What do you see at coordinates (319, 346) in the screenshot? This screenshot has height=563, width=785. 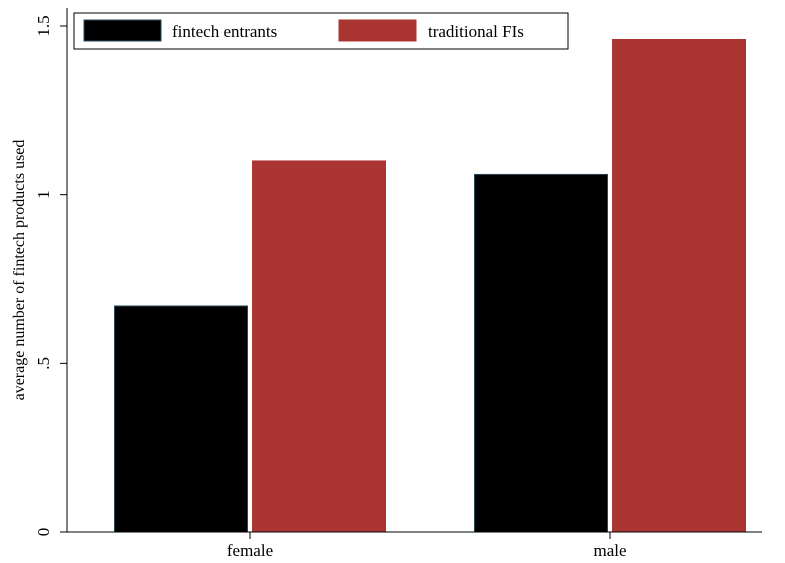 I see `bar-traditional-fis-female` at bounding box center [319, 346].